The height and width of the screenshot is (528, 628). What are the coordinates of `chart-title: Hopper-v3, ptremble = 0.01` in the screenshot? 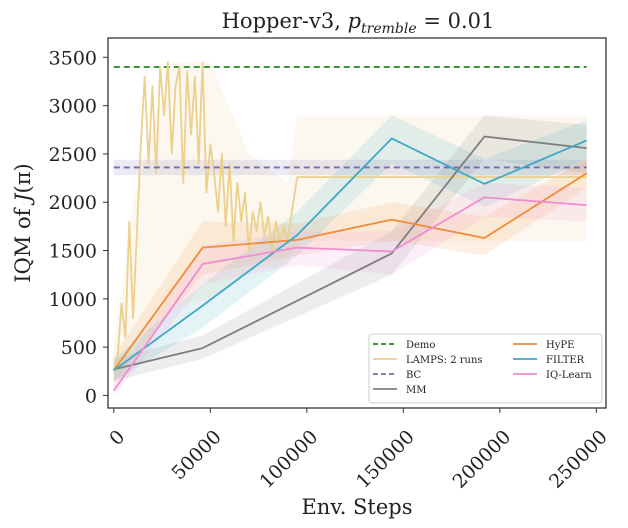 It's located at (358, 23).